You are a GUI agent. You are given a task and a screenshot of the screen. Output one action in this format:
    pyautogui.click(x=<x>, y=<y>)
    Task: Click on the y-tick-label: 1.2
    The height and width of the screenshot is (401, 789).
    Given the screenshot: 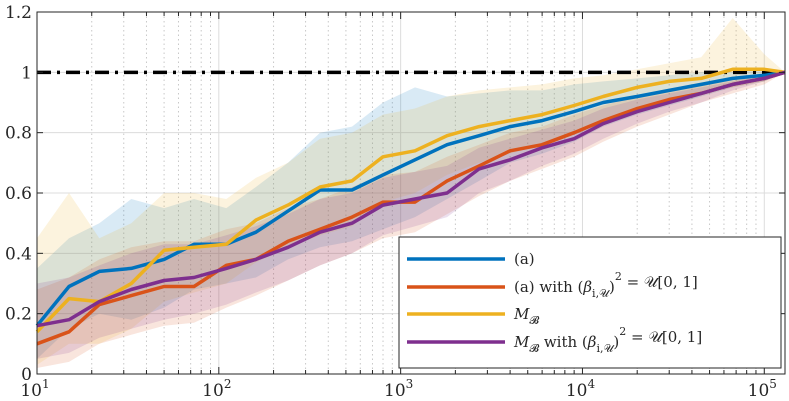 What is the action you would take?
    pyautogui.click(x=18, y=13)
    